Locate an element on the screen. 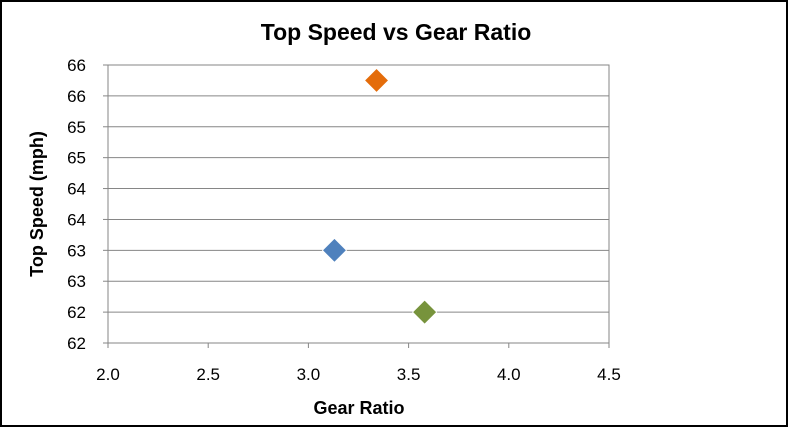 This screenshot has width=788, height=429. x-tick-label: 4.5 is located at coordinates (609, 374).